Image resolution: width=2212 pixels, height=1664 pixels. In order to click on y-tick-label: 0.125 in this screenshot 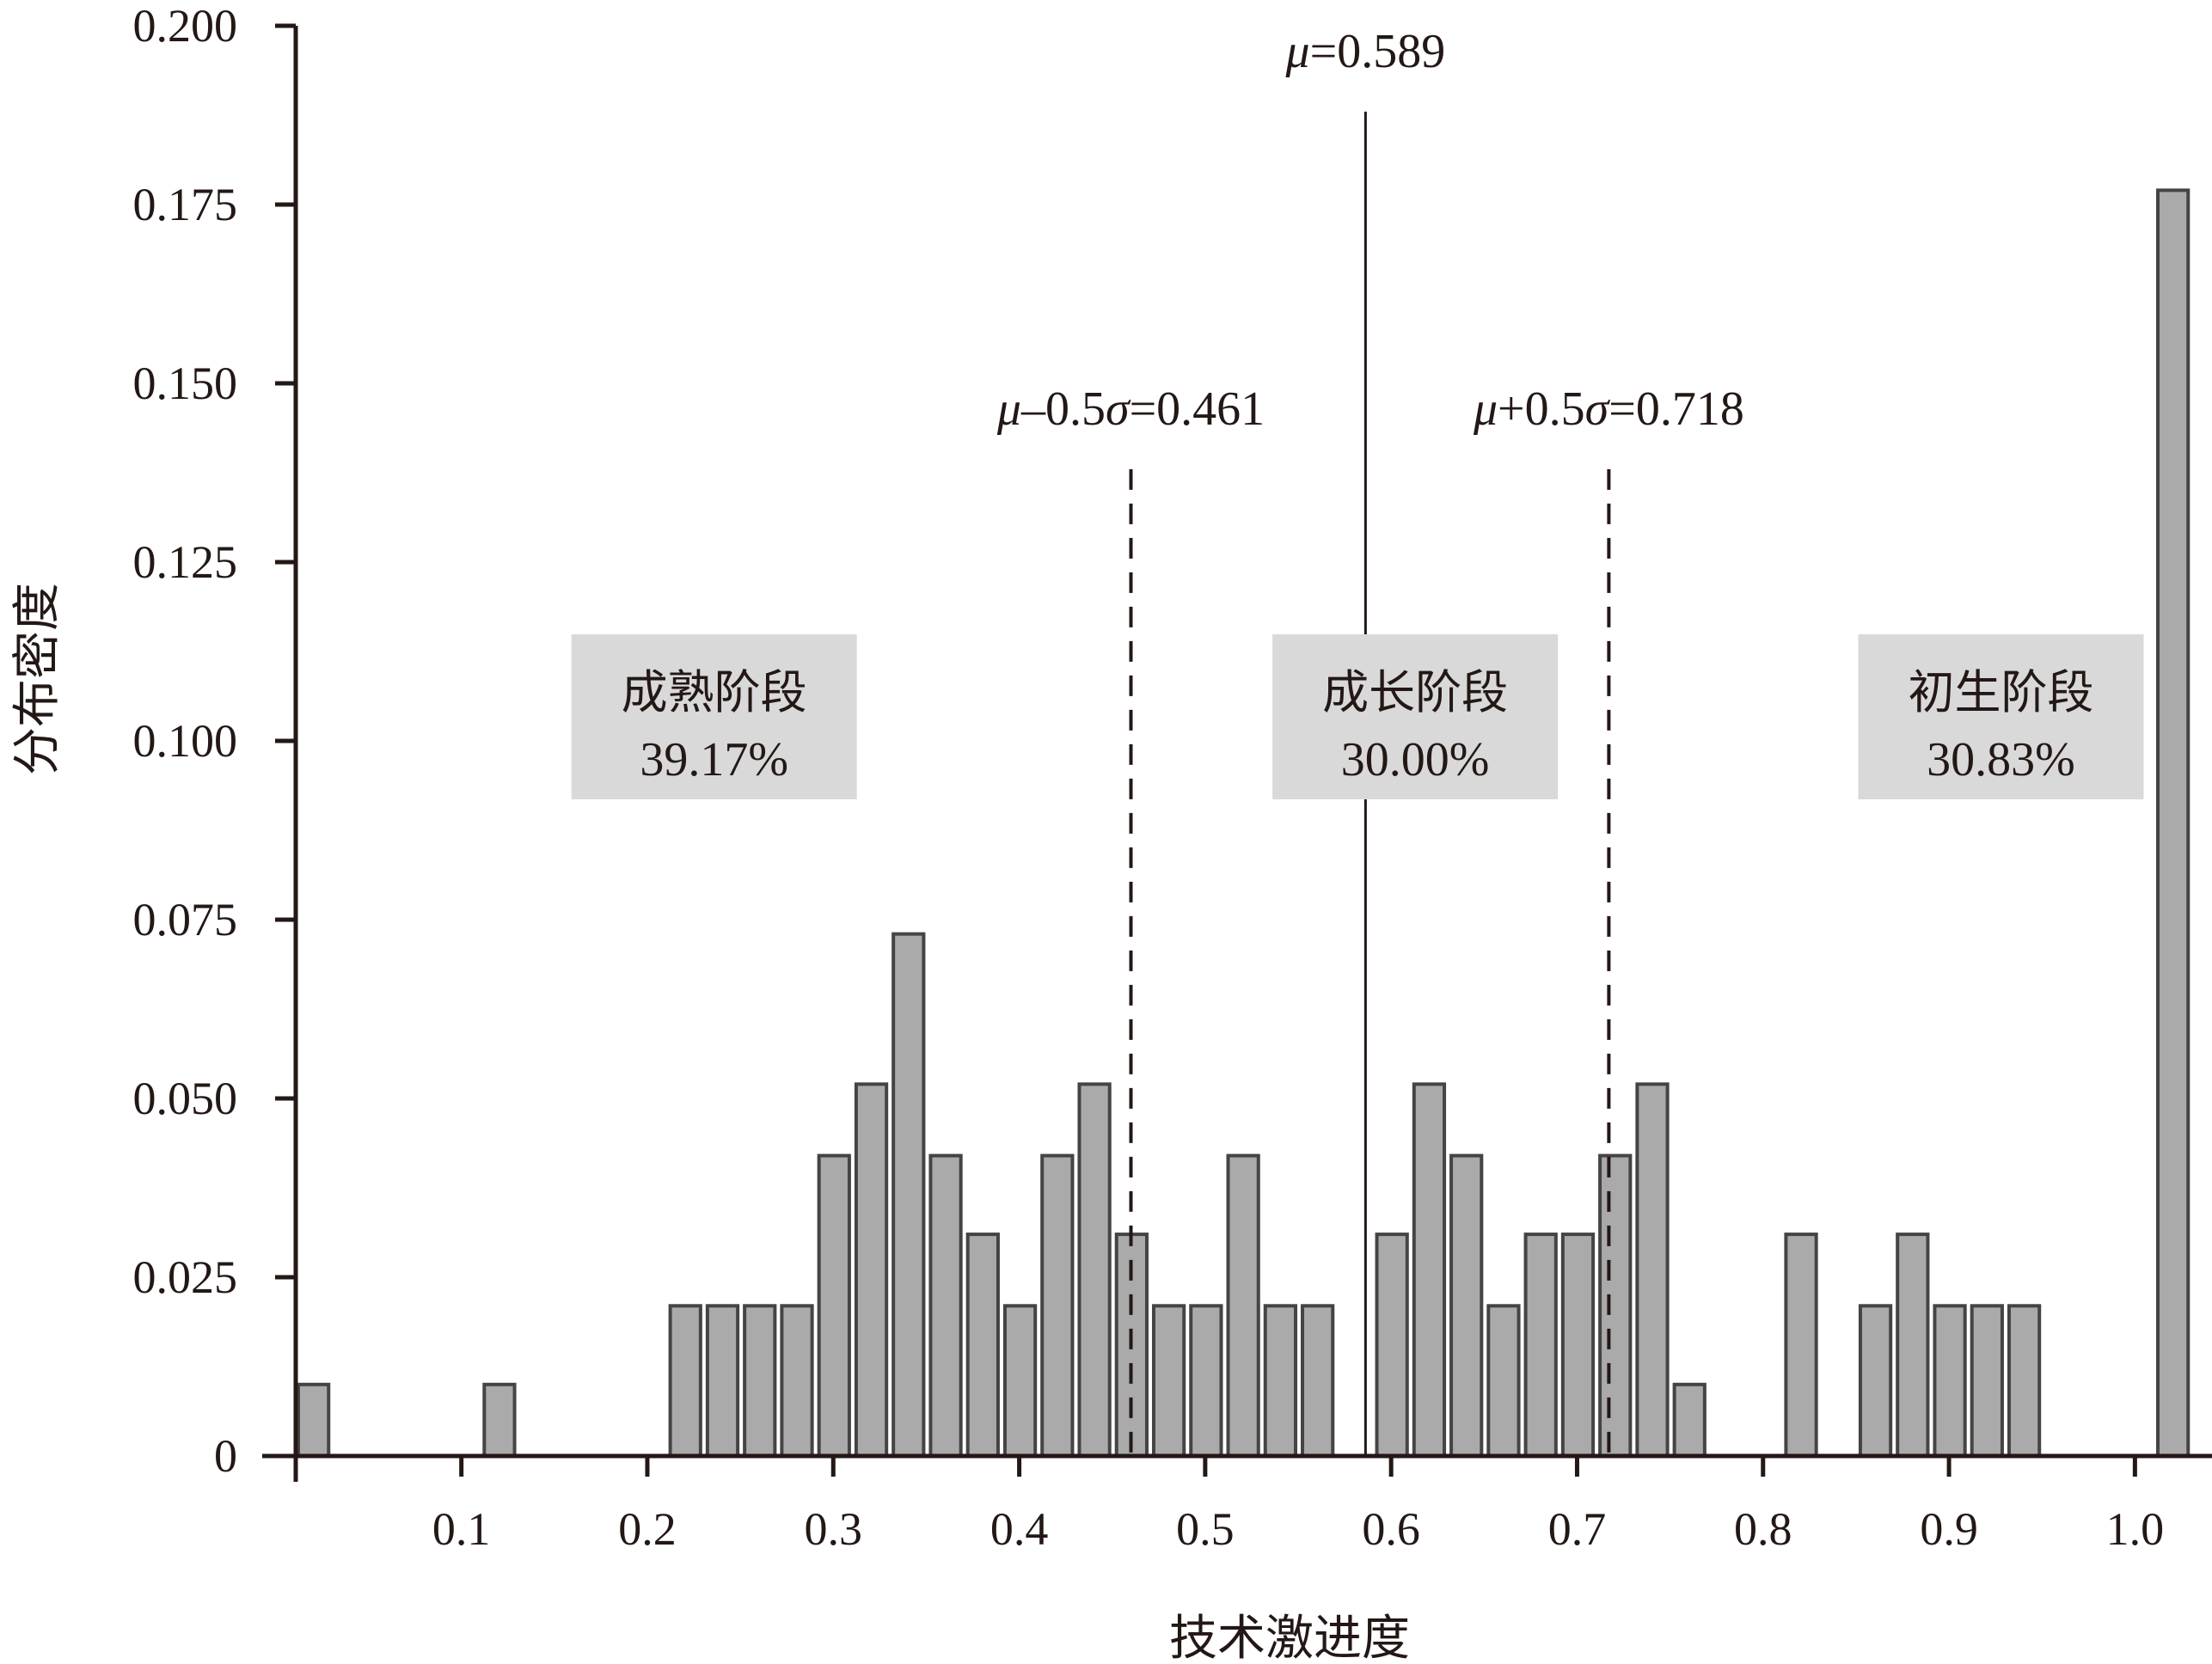, I will do `click(185, 562)`.